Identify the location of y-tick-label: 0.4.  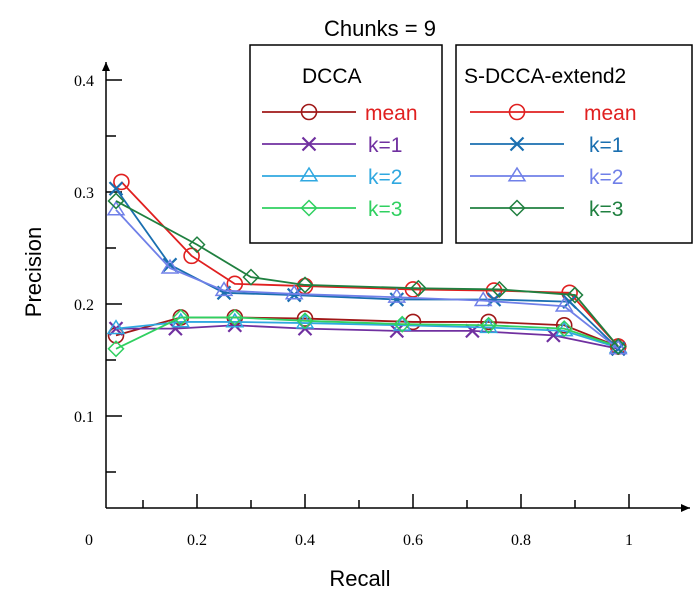
(84, 81).